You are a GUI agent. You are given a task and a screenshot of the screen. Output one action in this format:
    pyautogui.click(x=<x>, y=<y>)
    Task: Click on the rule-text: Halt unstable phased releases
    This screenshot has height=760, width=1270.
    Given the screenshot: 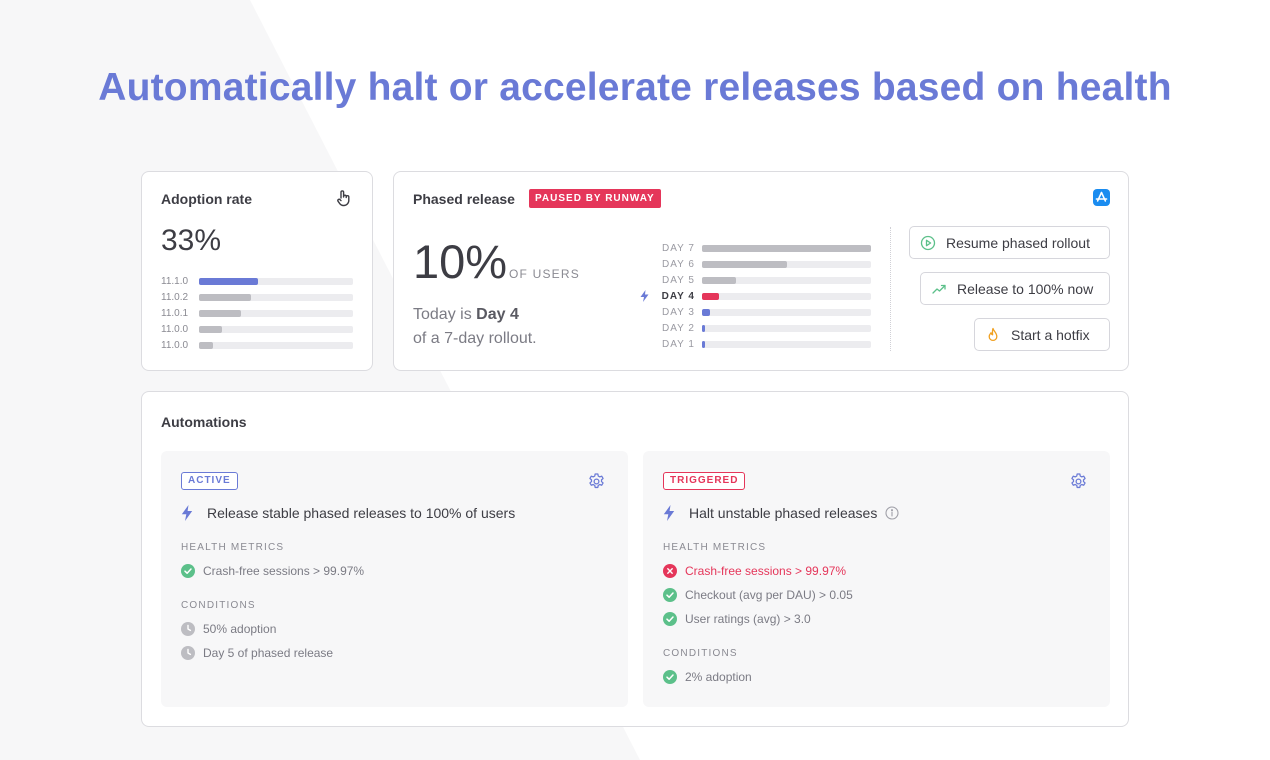 What is the action you would take?
    pyautogui.click(x=783, y=513)
    